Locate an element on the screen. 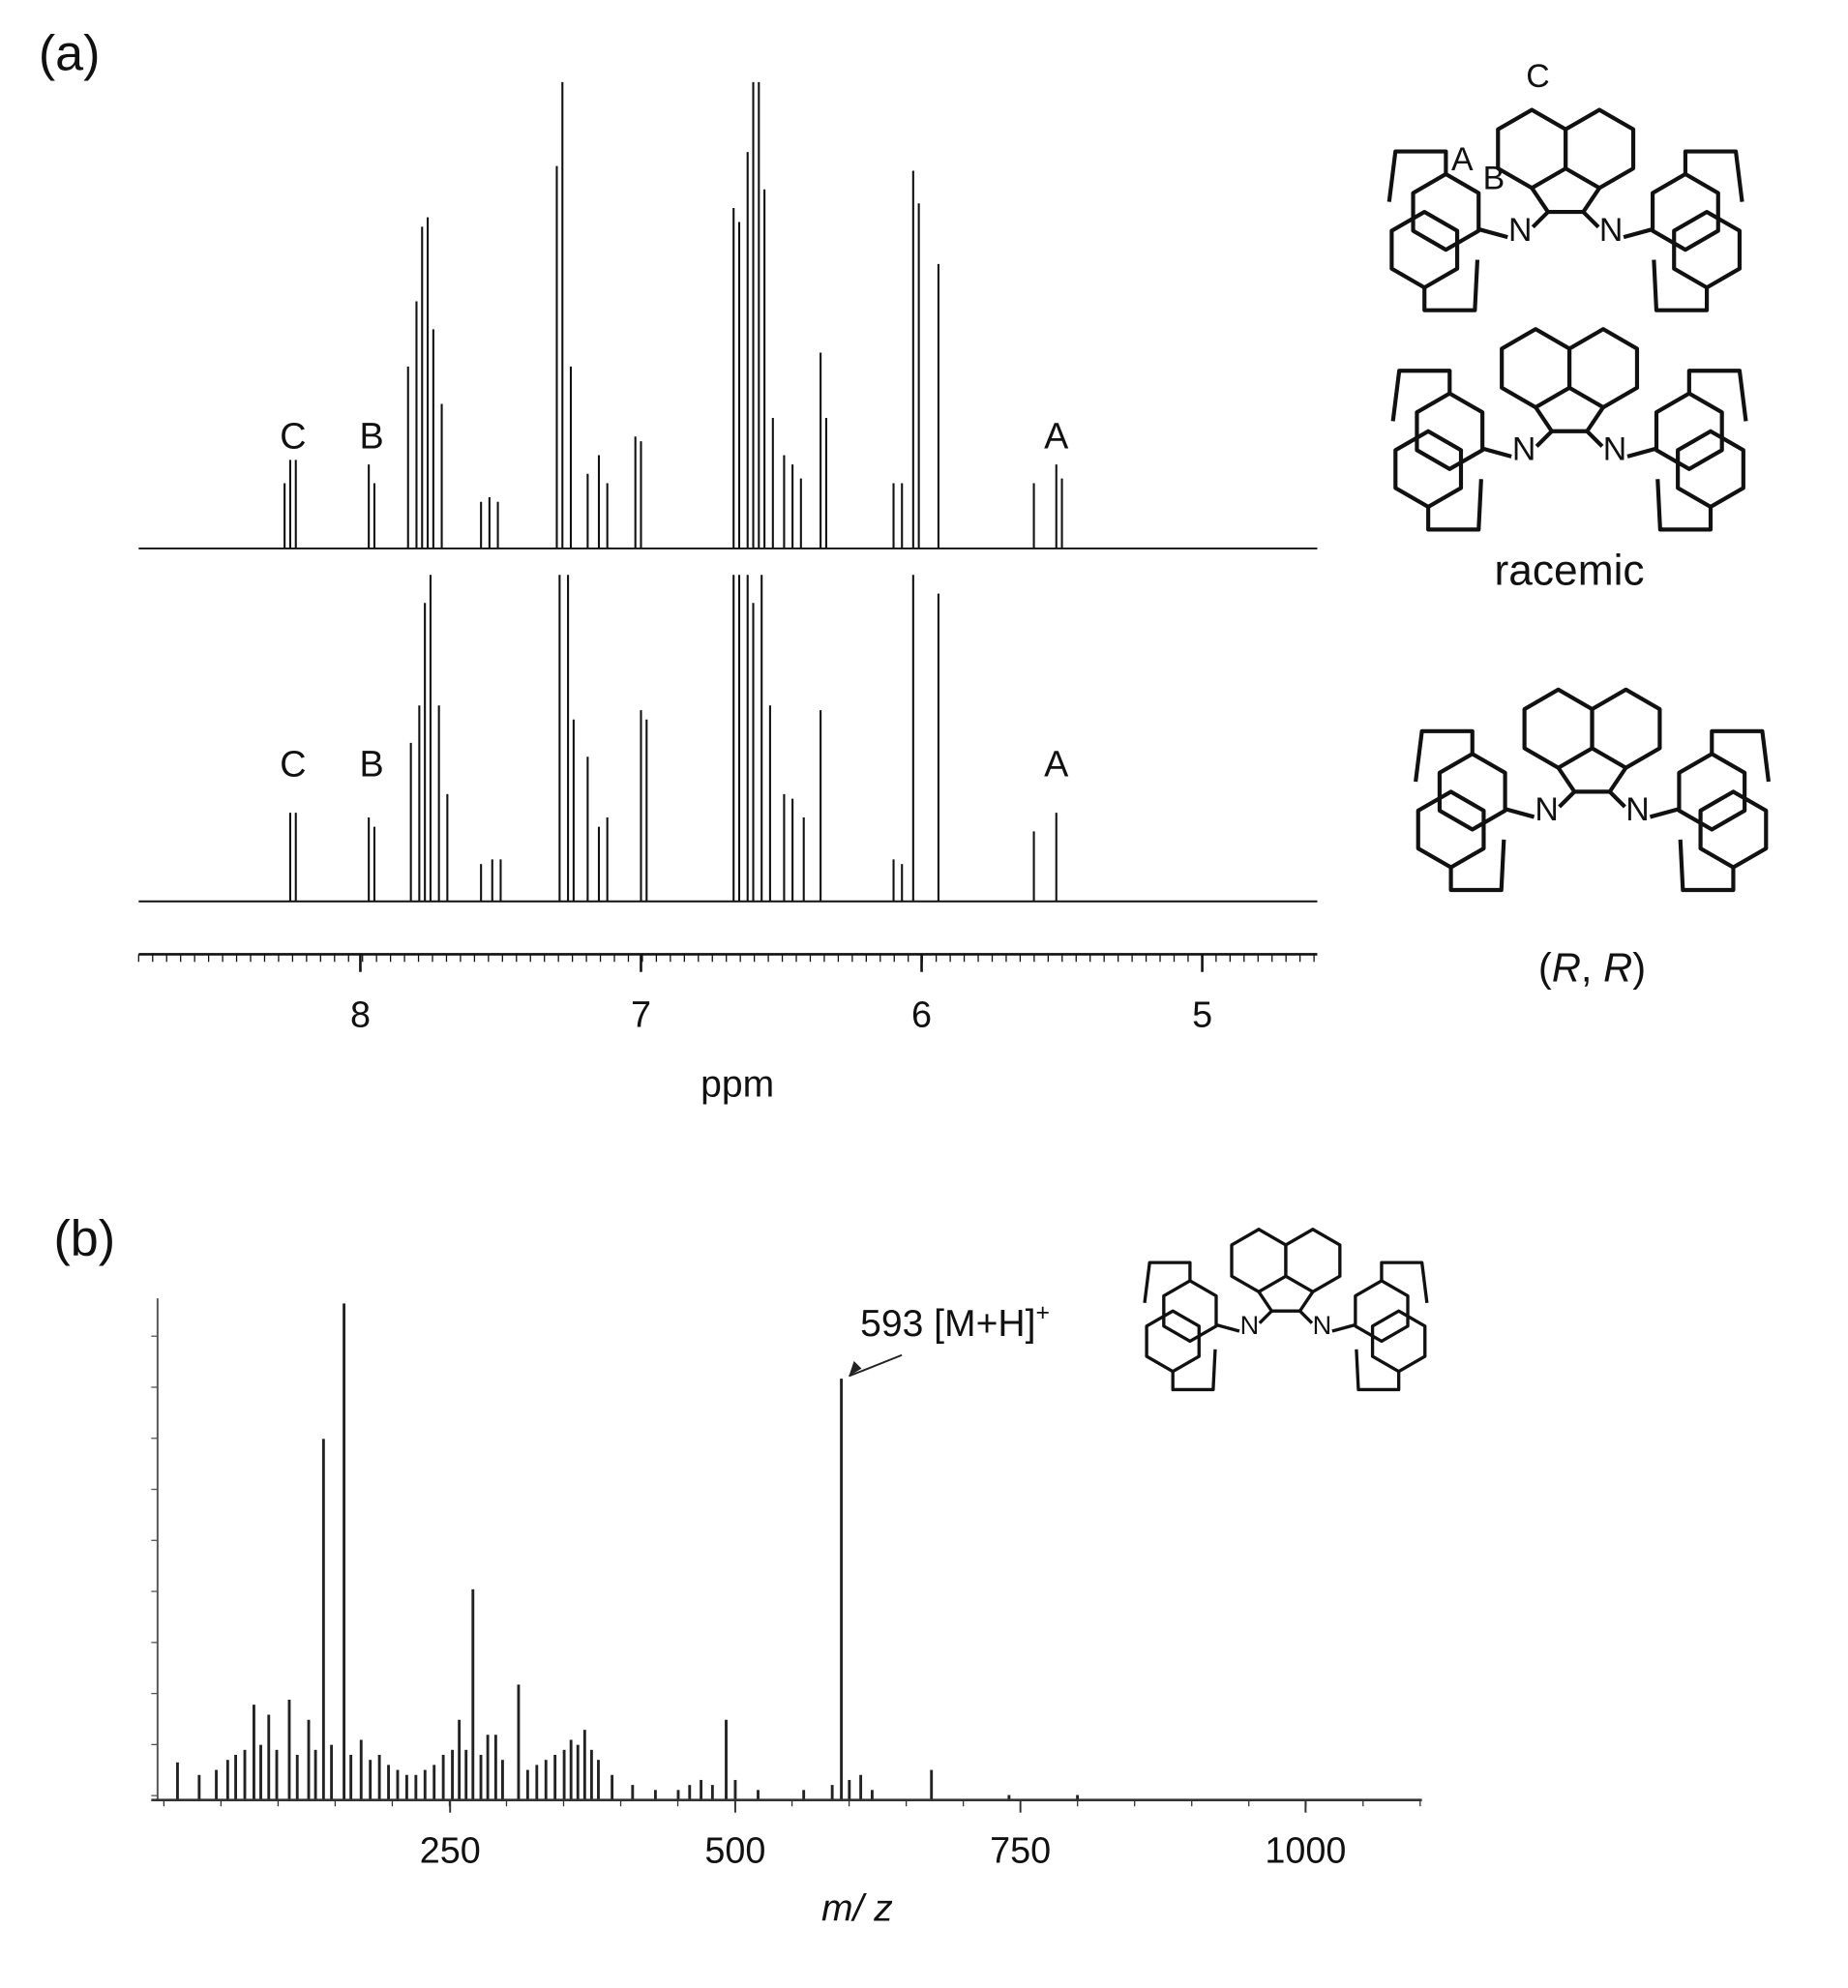 The image size is (1848, 1988). structure-caption: racemic is located at coordinates (1570, 571).